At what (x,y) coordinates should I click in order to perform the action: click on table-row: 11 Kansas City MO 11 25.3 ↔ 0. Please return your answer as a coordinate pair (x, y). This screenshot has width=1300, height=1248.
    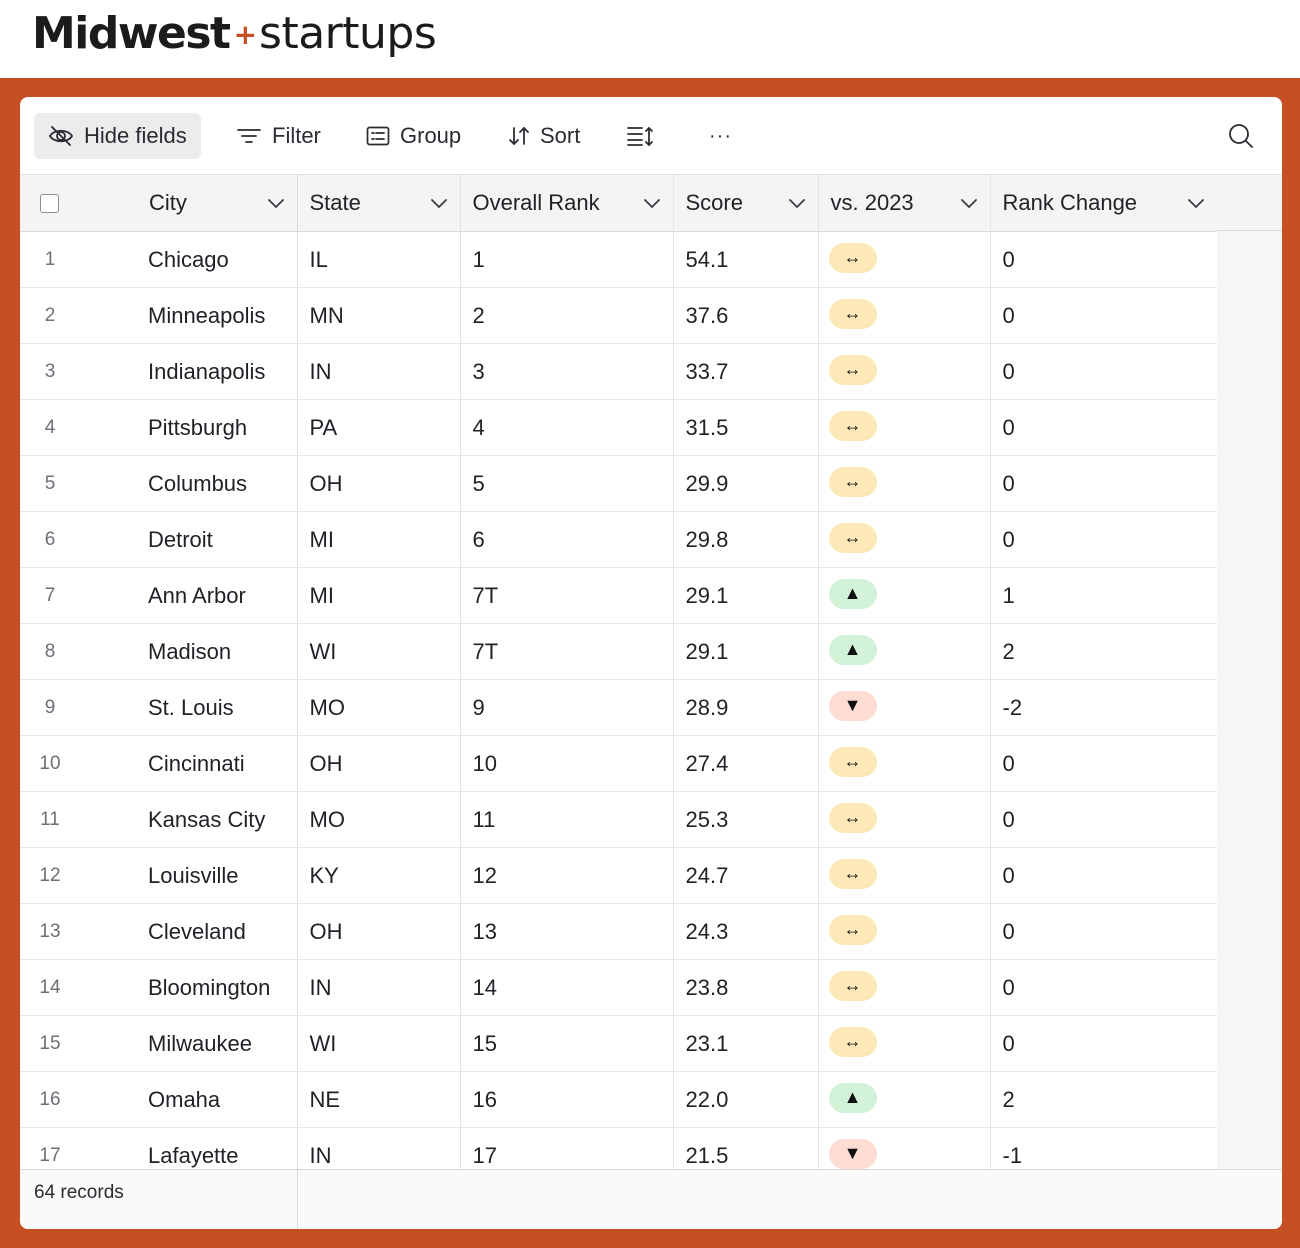
    Looking at the image, I should click on (618, 819).